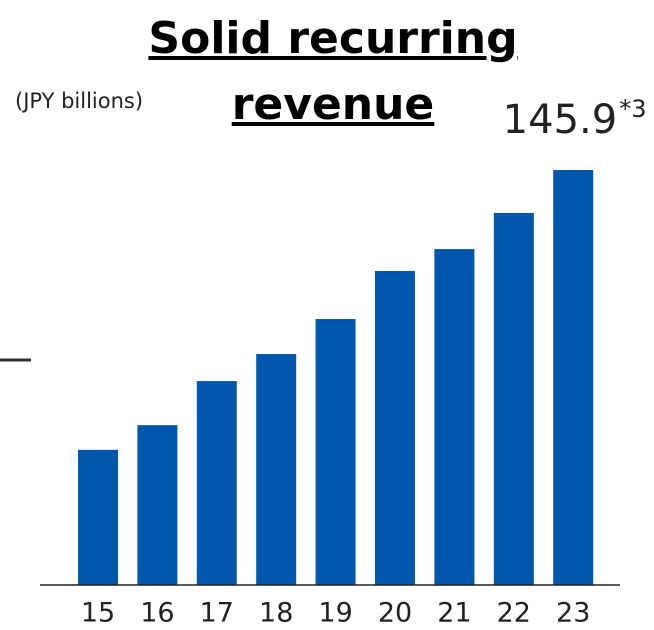 The width and height of the screenshot is (654, 630). What do you see at coordinates (573, 613) in the screenshot?
I see `x-tick-label: 23` at bounding box center [573, 613].